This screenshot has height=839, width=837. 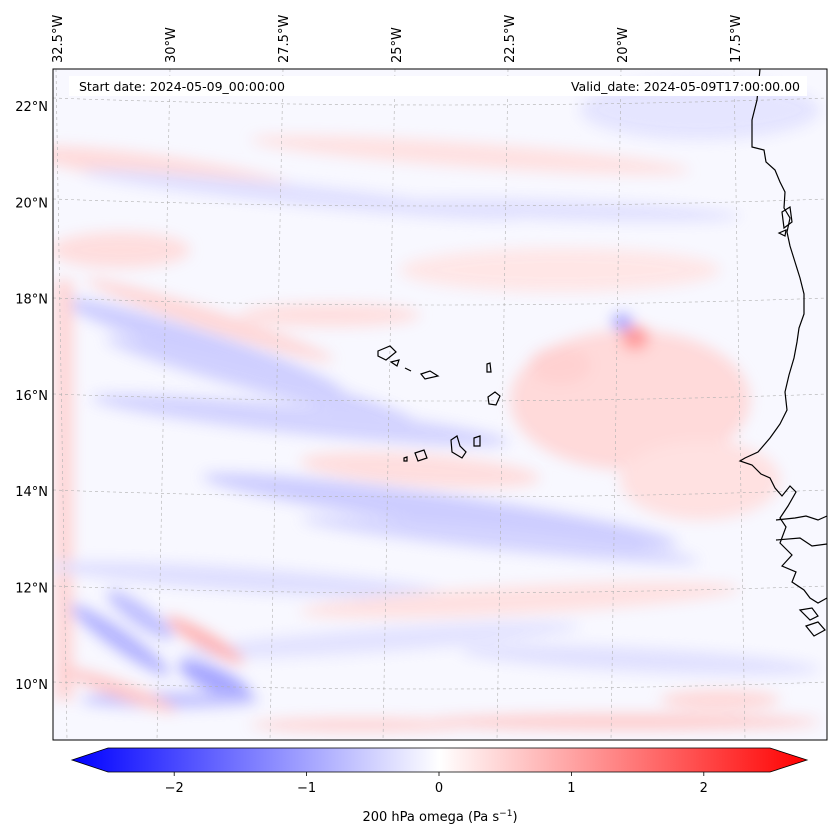 What do you see at coordinates (494, 398) in the screenshot?
I see `cape-verde-boa-vista` at bounding box center [494, 398].